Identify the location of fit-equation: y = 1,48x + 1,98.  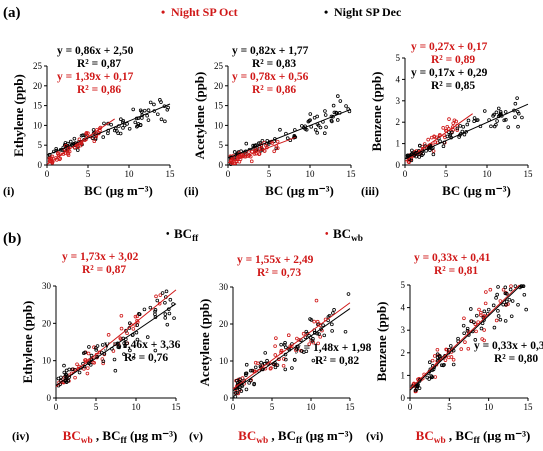
(333, 348).